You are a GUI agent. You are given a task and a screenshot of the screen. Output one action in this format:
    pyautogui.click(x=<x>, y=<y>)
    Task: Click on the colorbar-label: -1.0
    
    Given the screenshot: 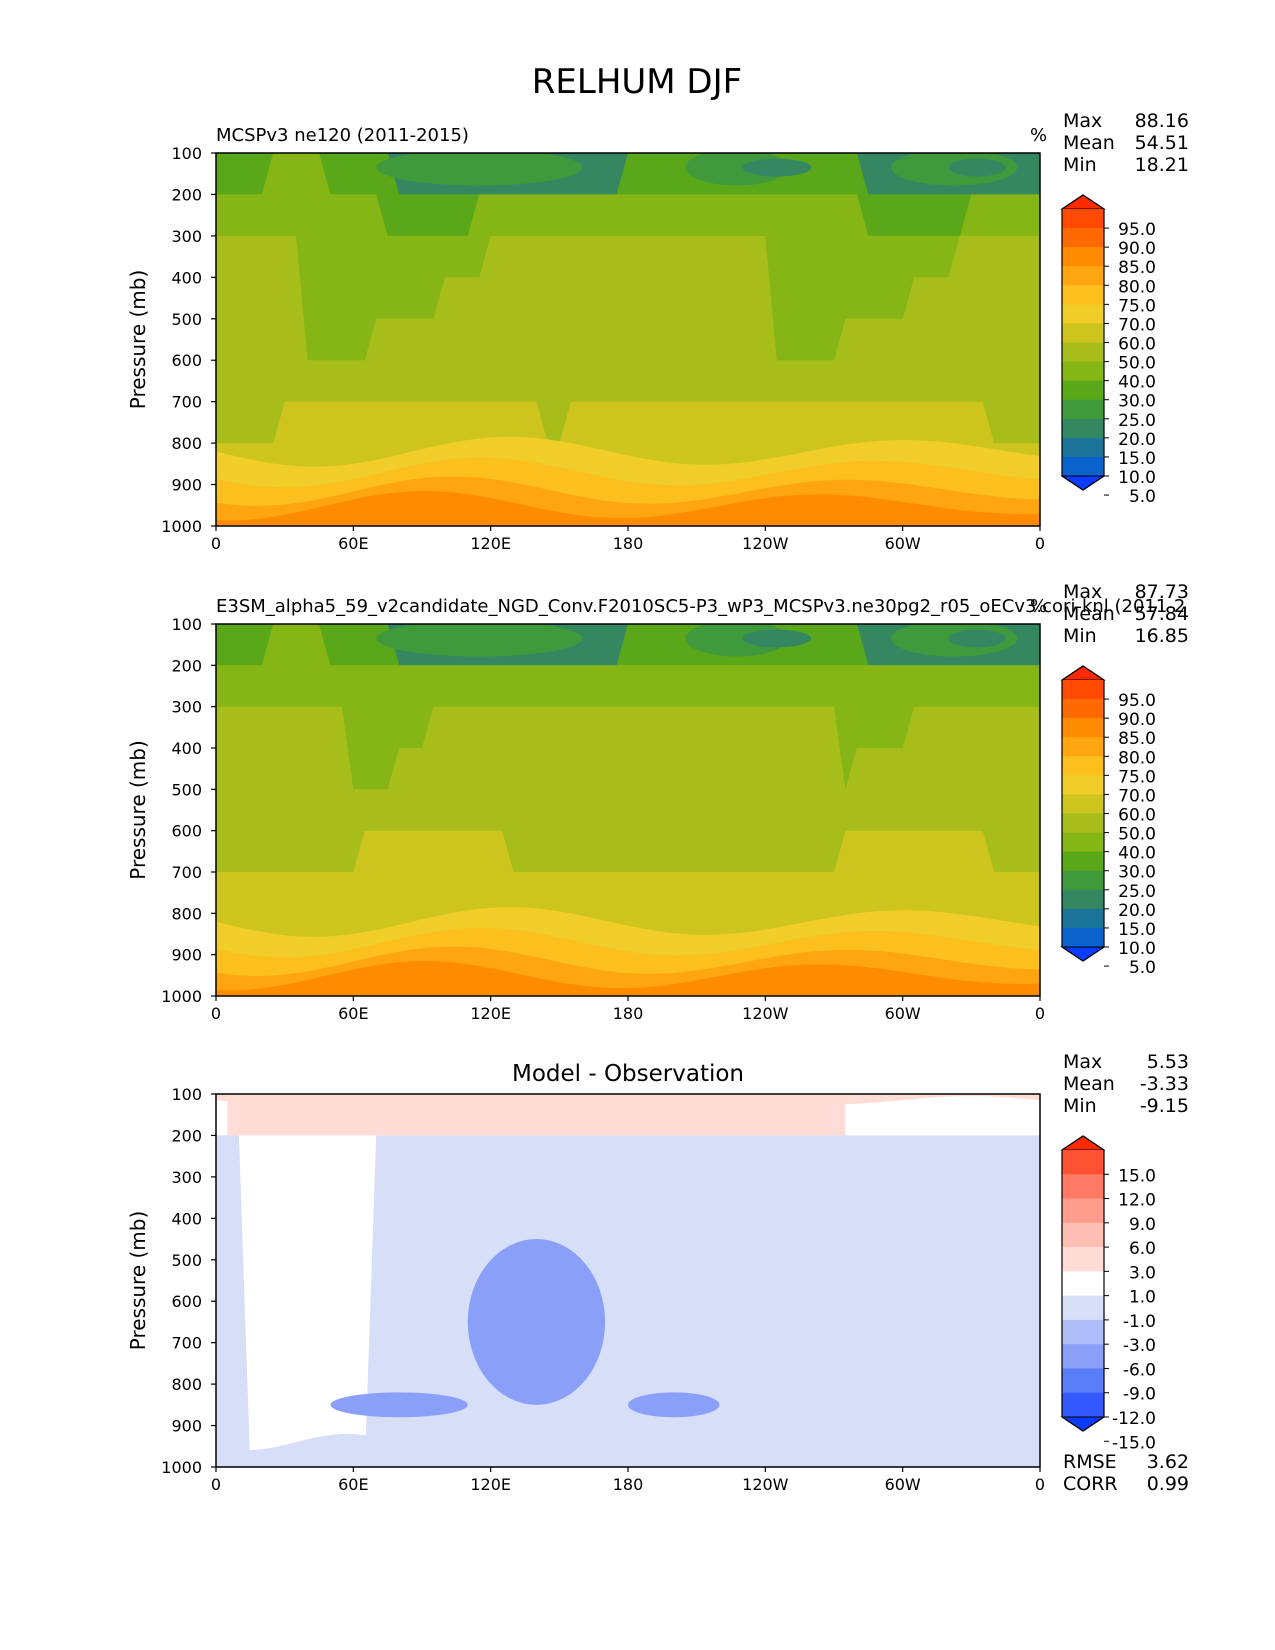 What is the action you would take?
    pyautogui.click(x=1139, y=1322)
    